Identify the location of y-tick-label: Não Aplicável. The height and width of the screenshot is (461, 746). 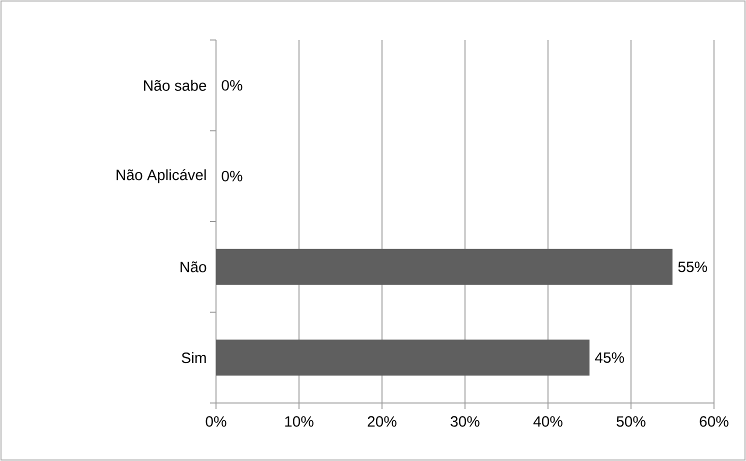
(161, 176).